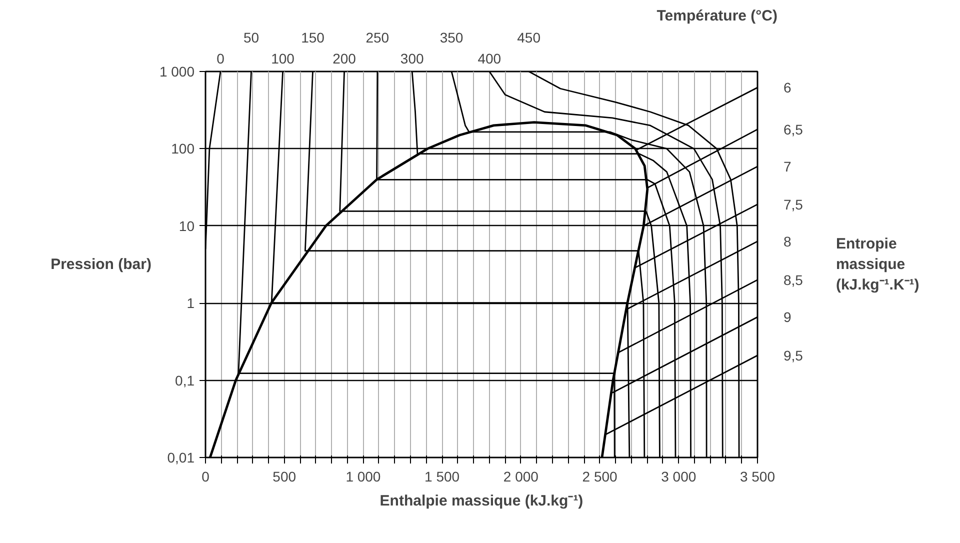  Describe the element at coordinates (378, 38) in the screenshot. I see `text: 250` at that location.